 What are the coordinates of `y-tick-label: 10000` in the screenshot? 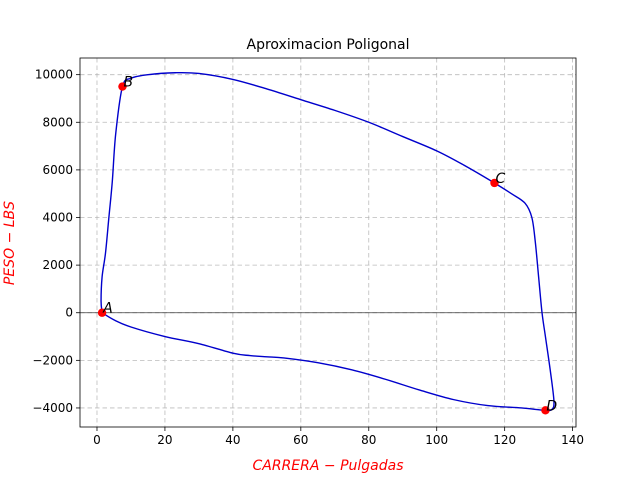 It's located at (54, 75).